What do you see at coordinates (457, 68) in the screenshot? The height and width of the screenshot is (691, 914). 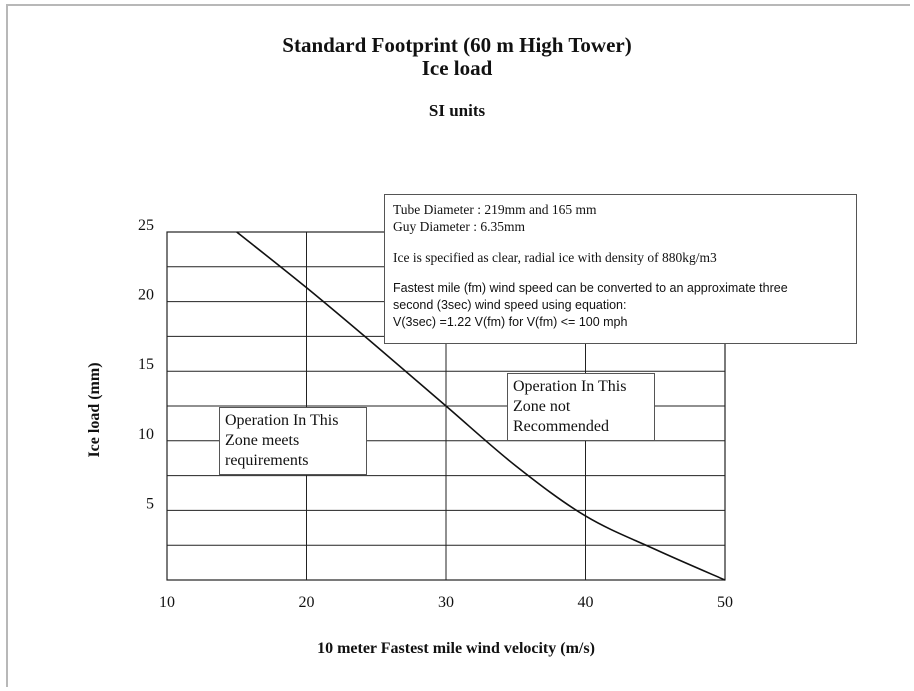 I see `chart-subtitle: Ice load` at bounding box center [457, 68].